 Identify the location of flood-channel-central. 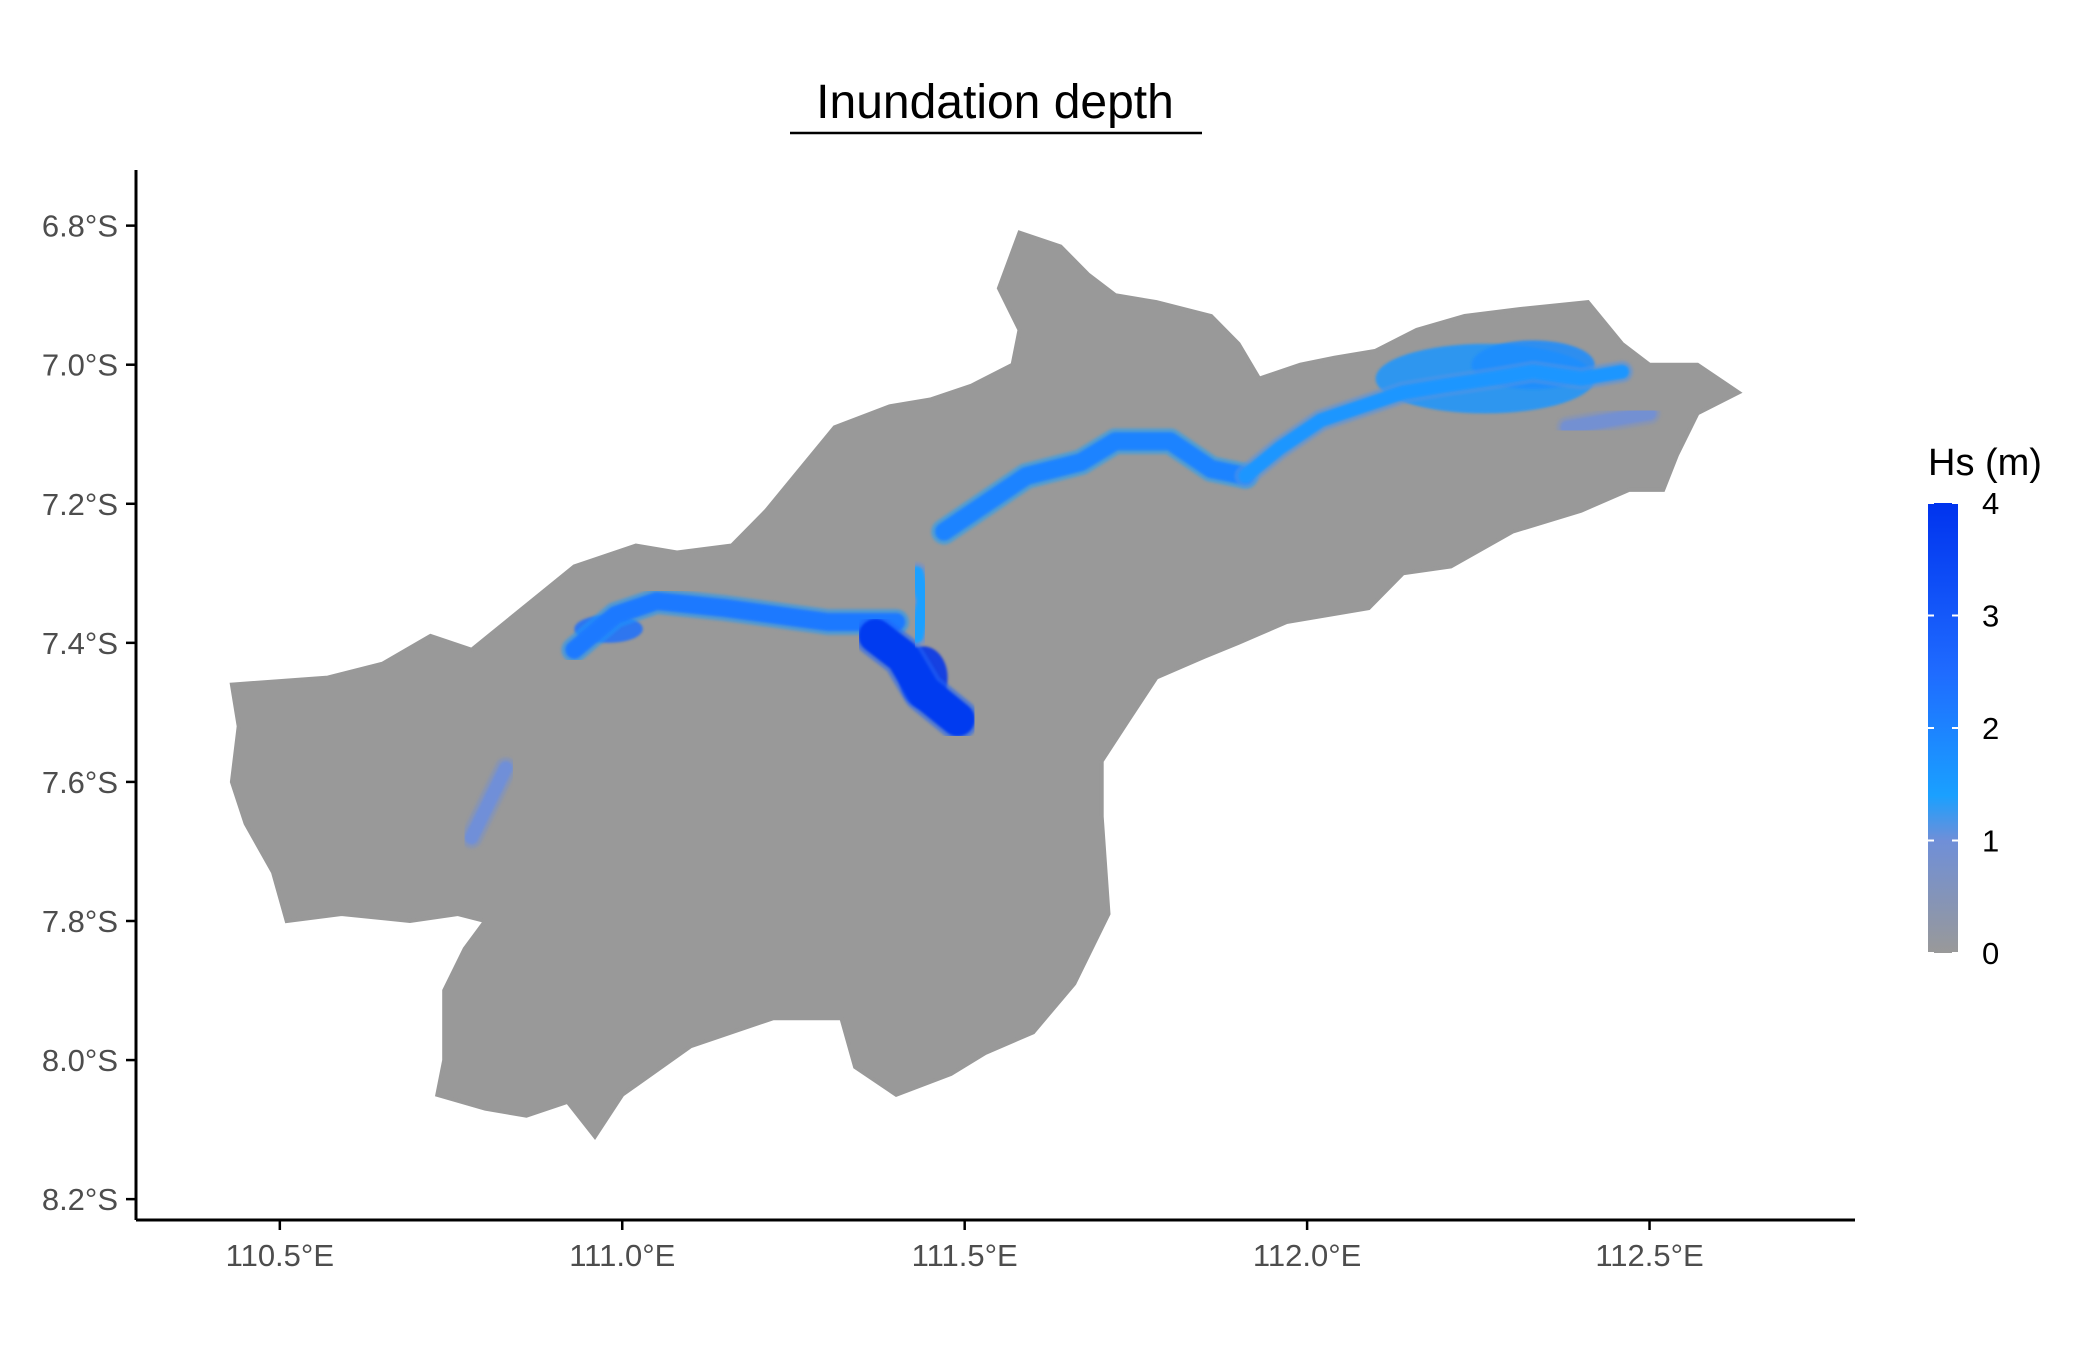
(1095, 486).